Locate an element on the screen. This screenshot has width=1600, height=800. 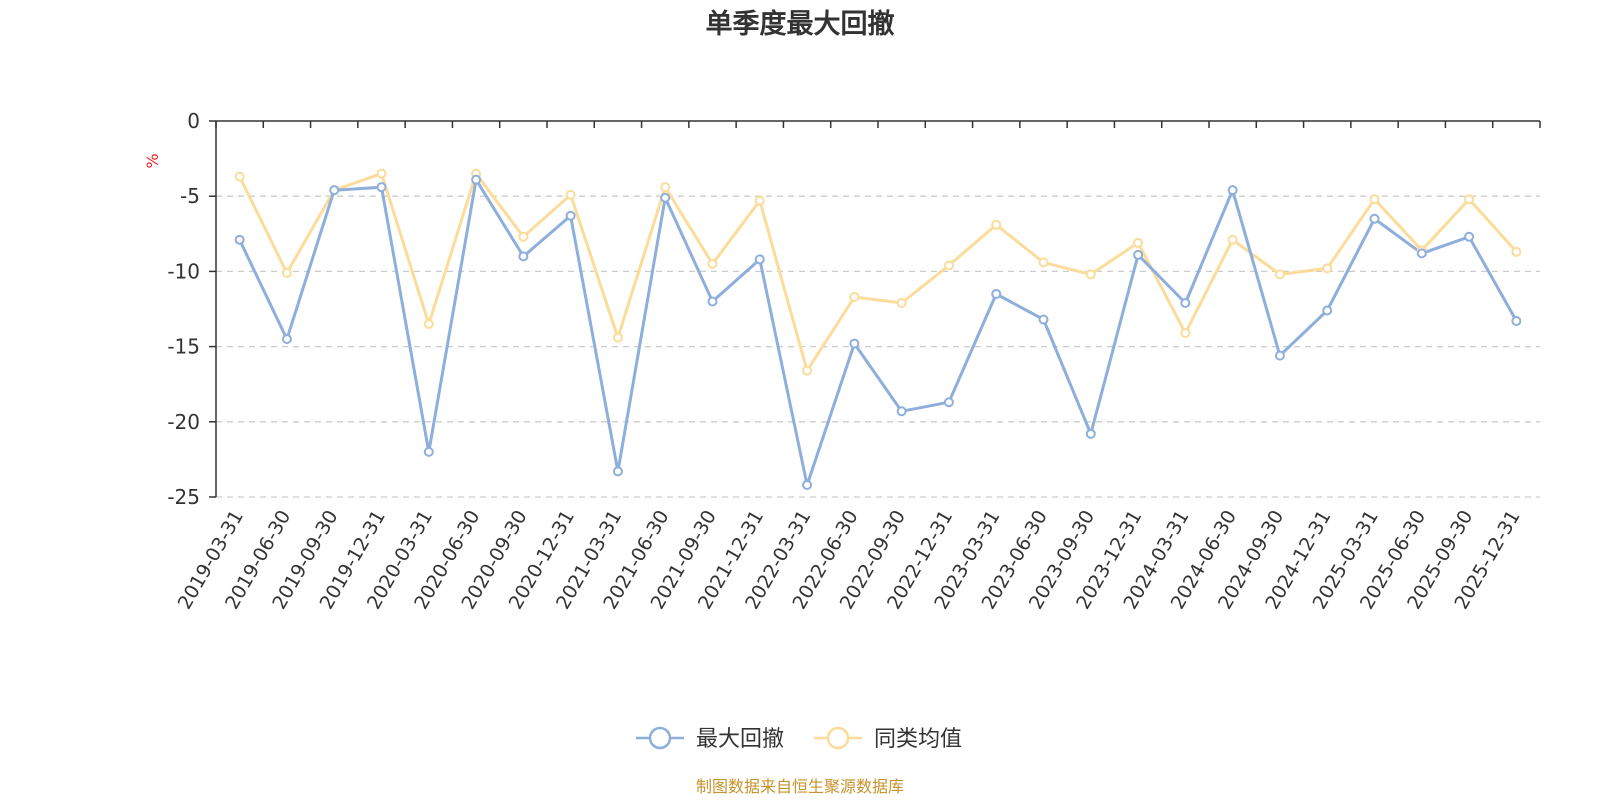
y-tick-label: -5 is located at coordinates (190, 196).